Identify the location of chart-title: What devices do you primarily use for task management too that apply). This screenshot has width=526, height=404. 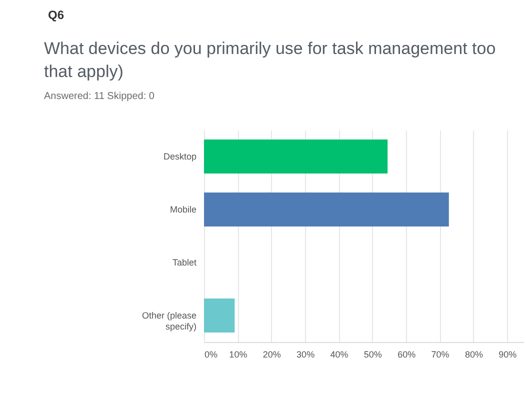
(270, 60).